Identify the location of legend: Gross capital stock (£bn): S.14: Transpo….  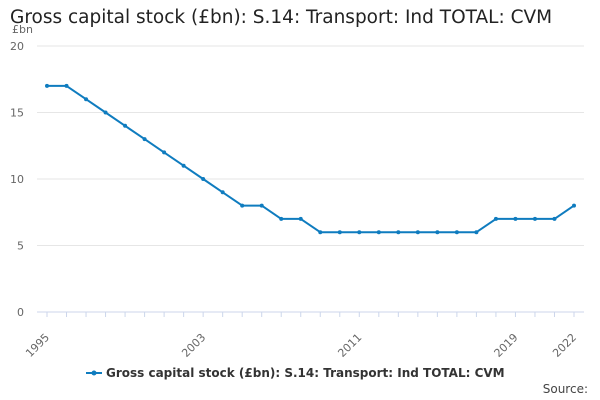
(295, 373).